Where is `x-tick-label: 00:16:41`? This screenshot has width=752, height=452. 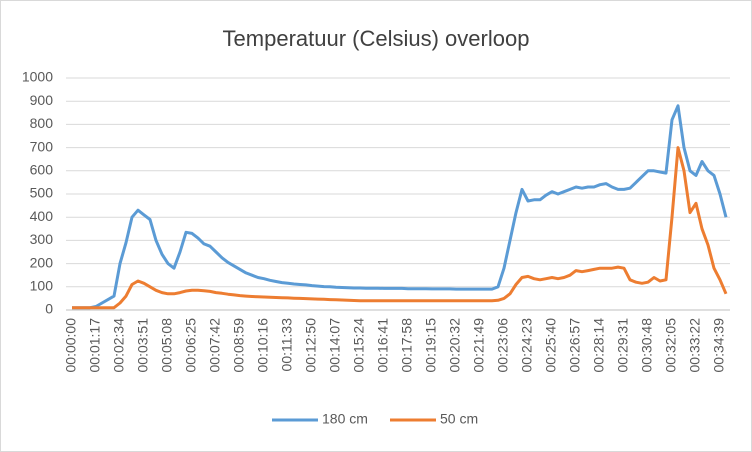
x-tick-label: 00:16:41 is located at coordinates (383, 345).